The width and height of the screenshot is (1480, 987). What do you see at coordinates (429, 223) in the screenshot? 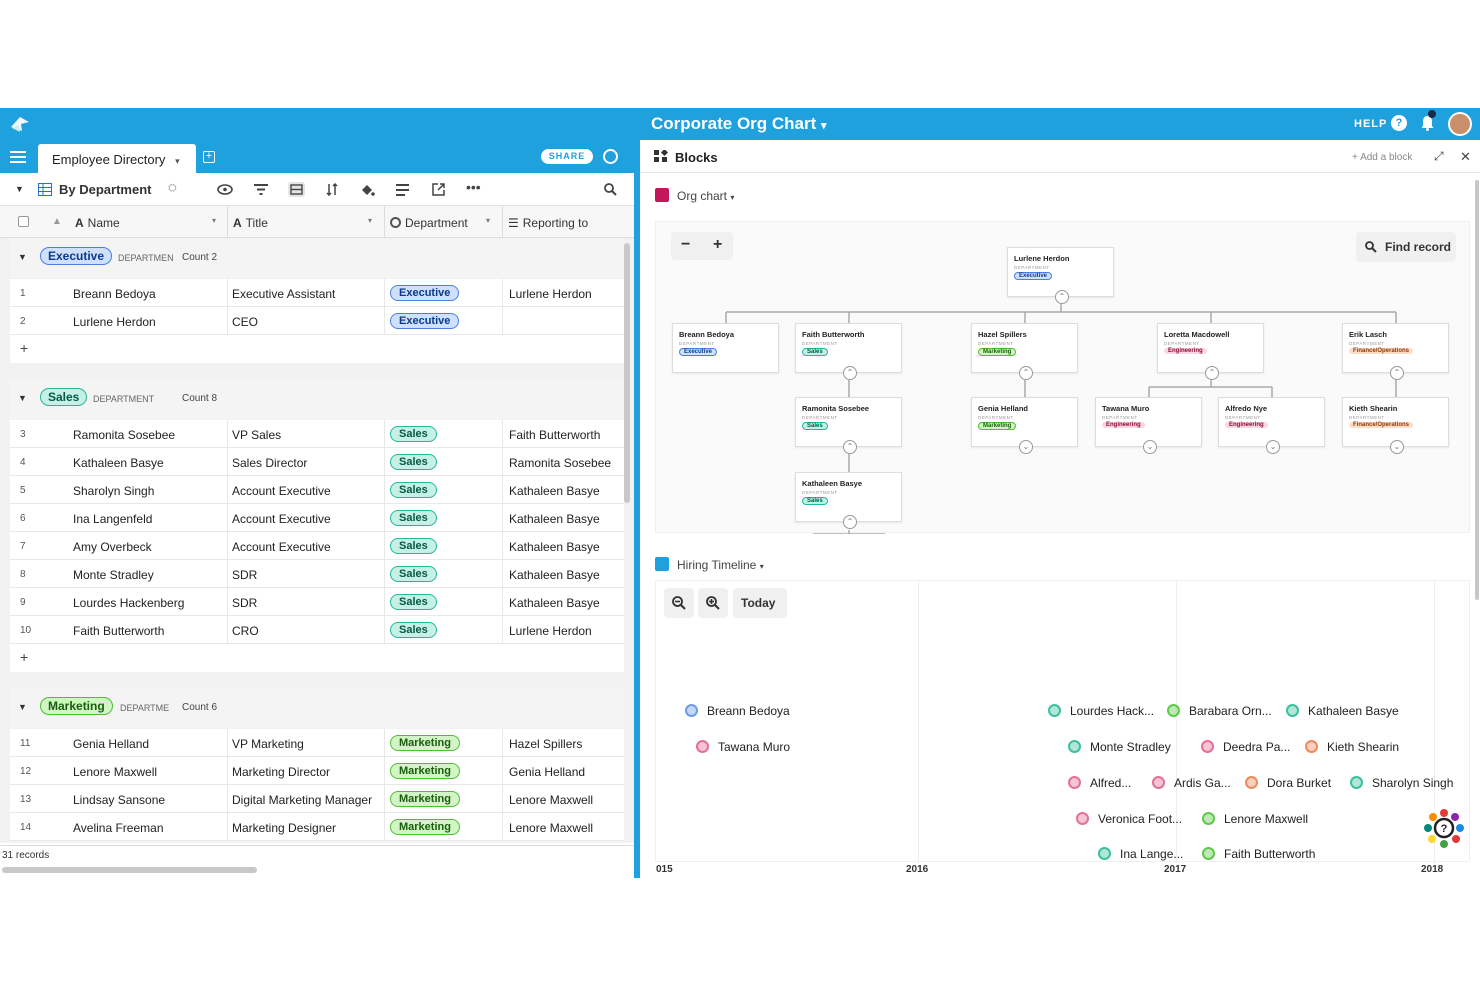
I see `header-department: Department` at bounding box center [429, 223].